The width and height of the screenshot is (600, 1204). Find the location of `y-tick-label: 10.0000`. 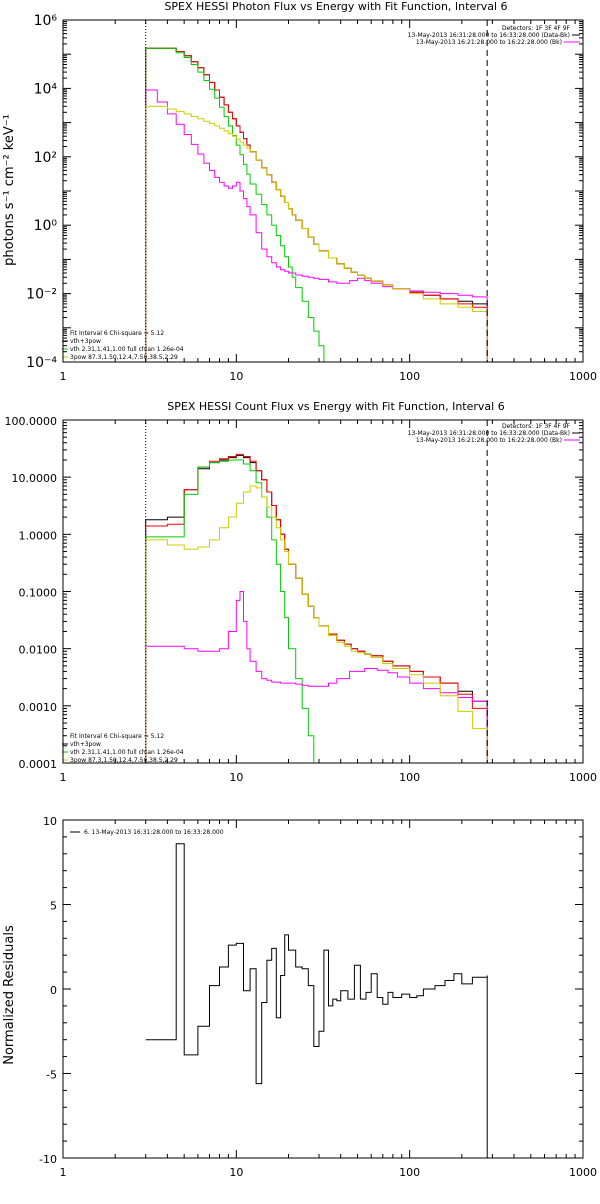

y-tick-label: 10.0000 is located at coordinates (35, 478).